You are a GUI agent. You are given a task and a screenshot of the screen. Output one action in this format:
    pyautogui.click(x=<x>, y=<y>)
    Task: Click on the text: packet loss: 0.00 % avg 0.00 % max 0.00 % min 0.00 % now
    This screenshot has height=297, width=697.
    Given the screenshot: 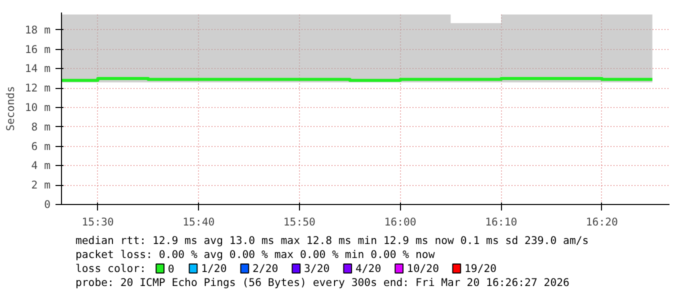 What is the action you would take?
    pyautogui.click(x=255, y=254)
    